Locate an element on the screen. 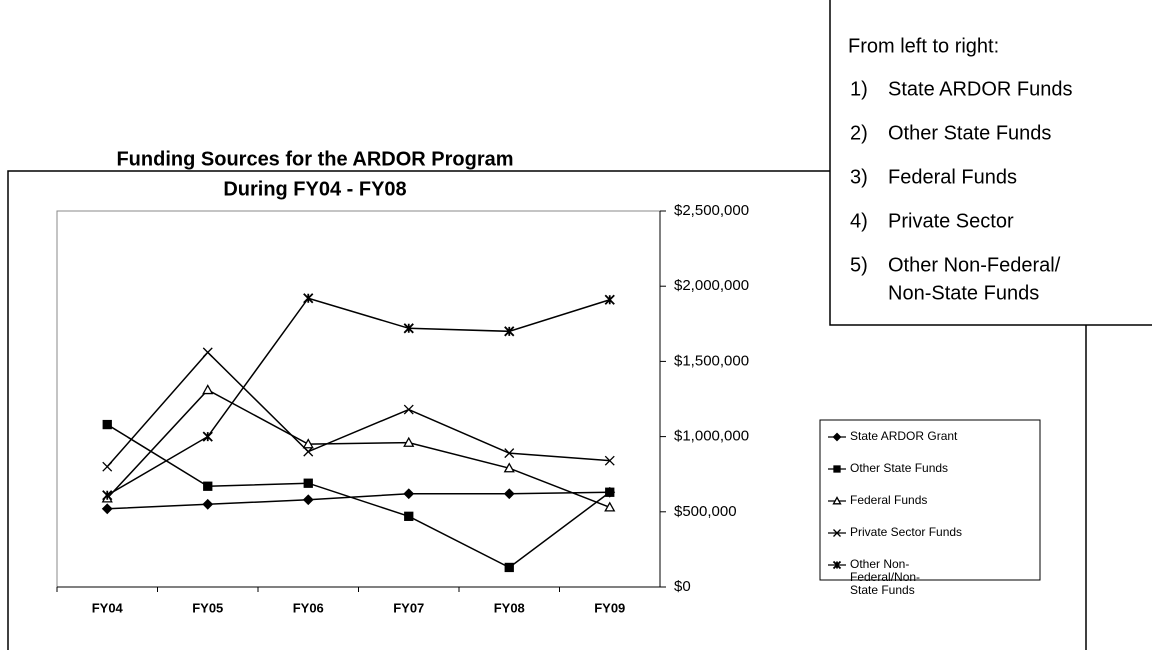 The image size is (1152, 650). callout-item: Non-State Funds is located at coordinates (963, 293).